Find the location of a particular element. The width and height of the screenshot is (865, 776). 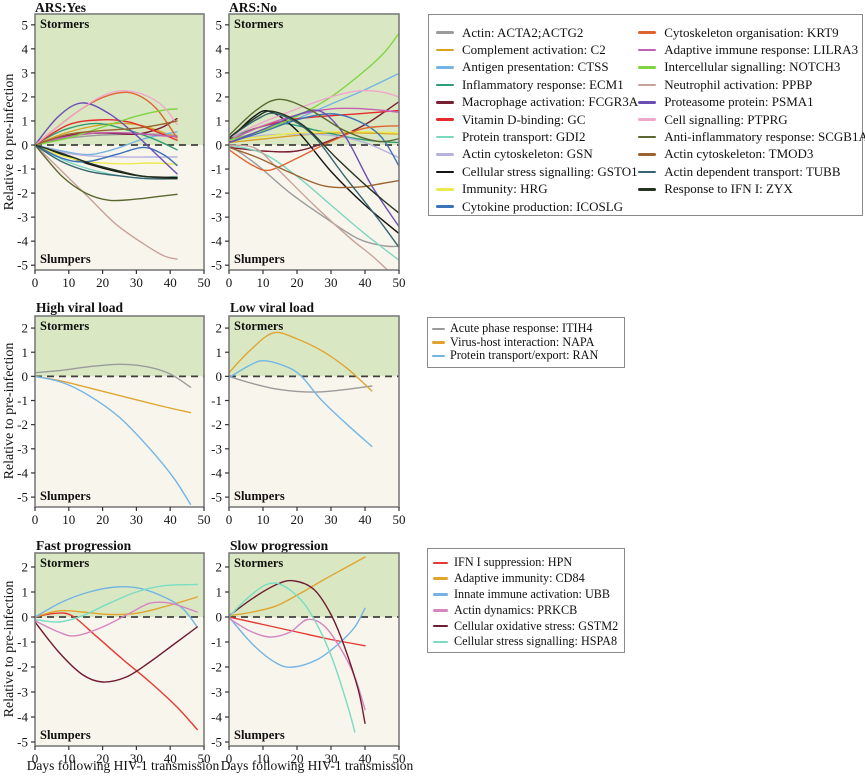

x-tick-label: 30 is located at coordinates (136, 282).